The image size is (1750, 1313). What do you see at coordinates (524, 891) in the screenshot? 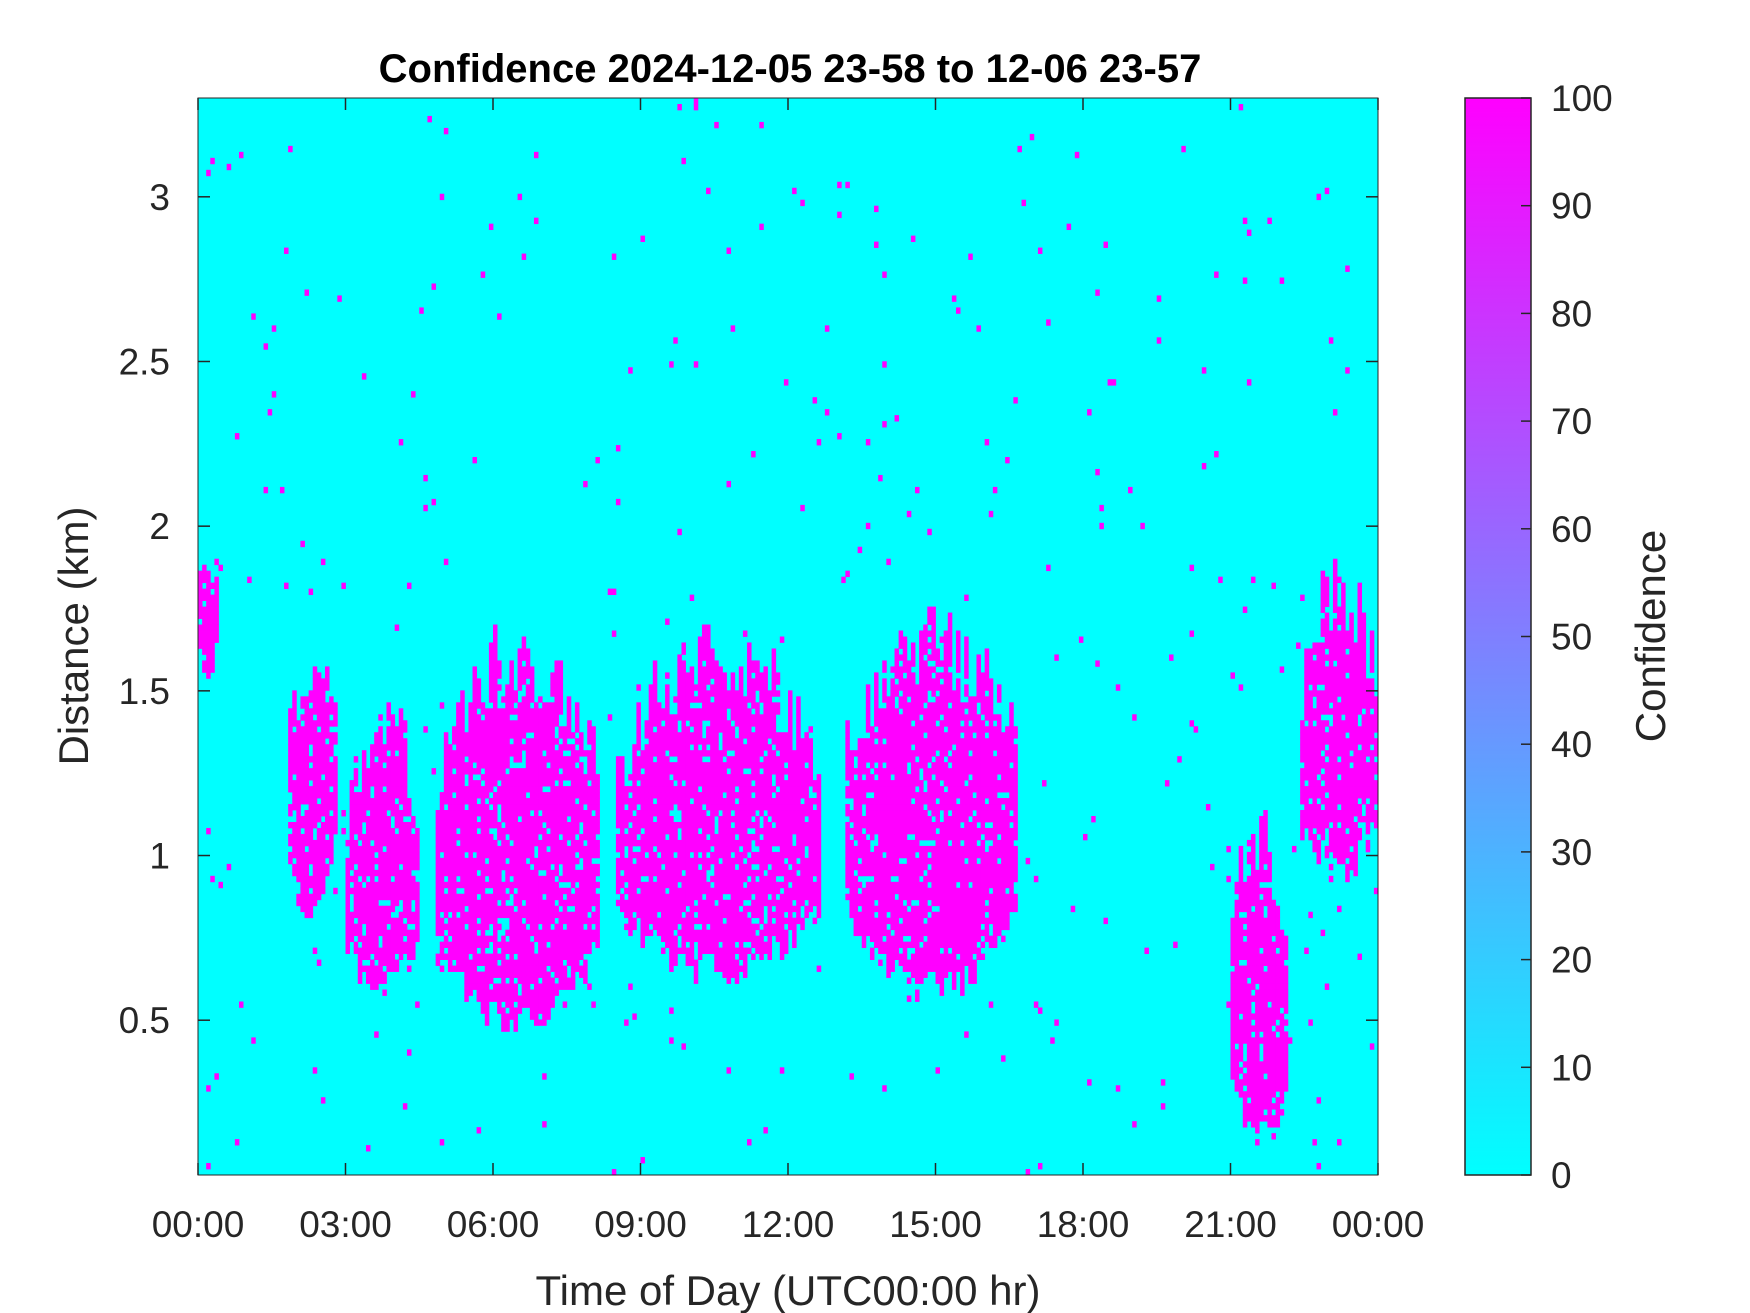
I see `heatmap-cell-1985` at bounding box center [524, 891].